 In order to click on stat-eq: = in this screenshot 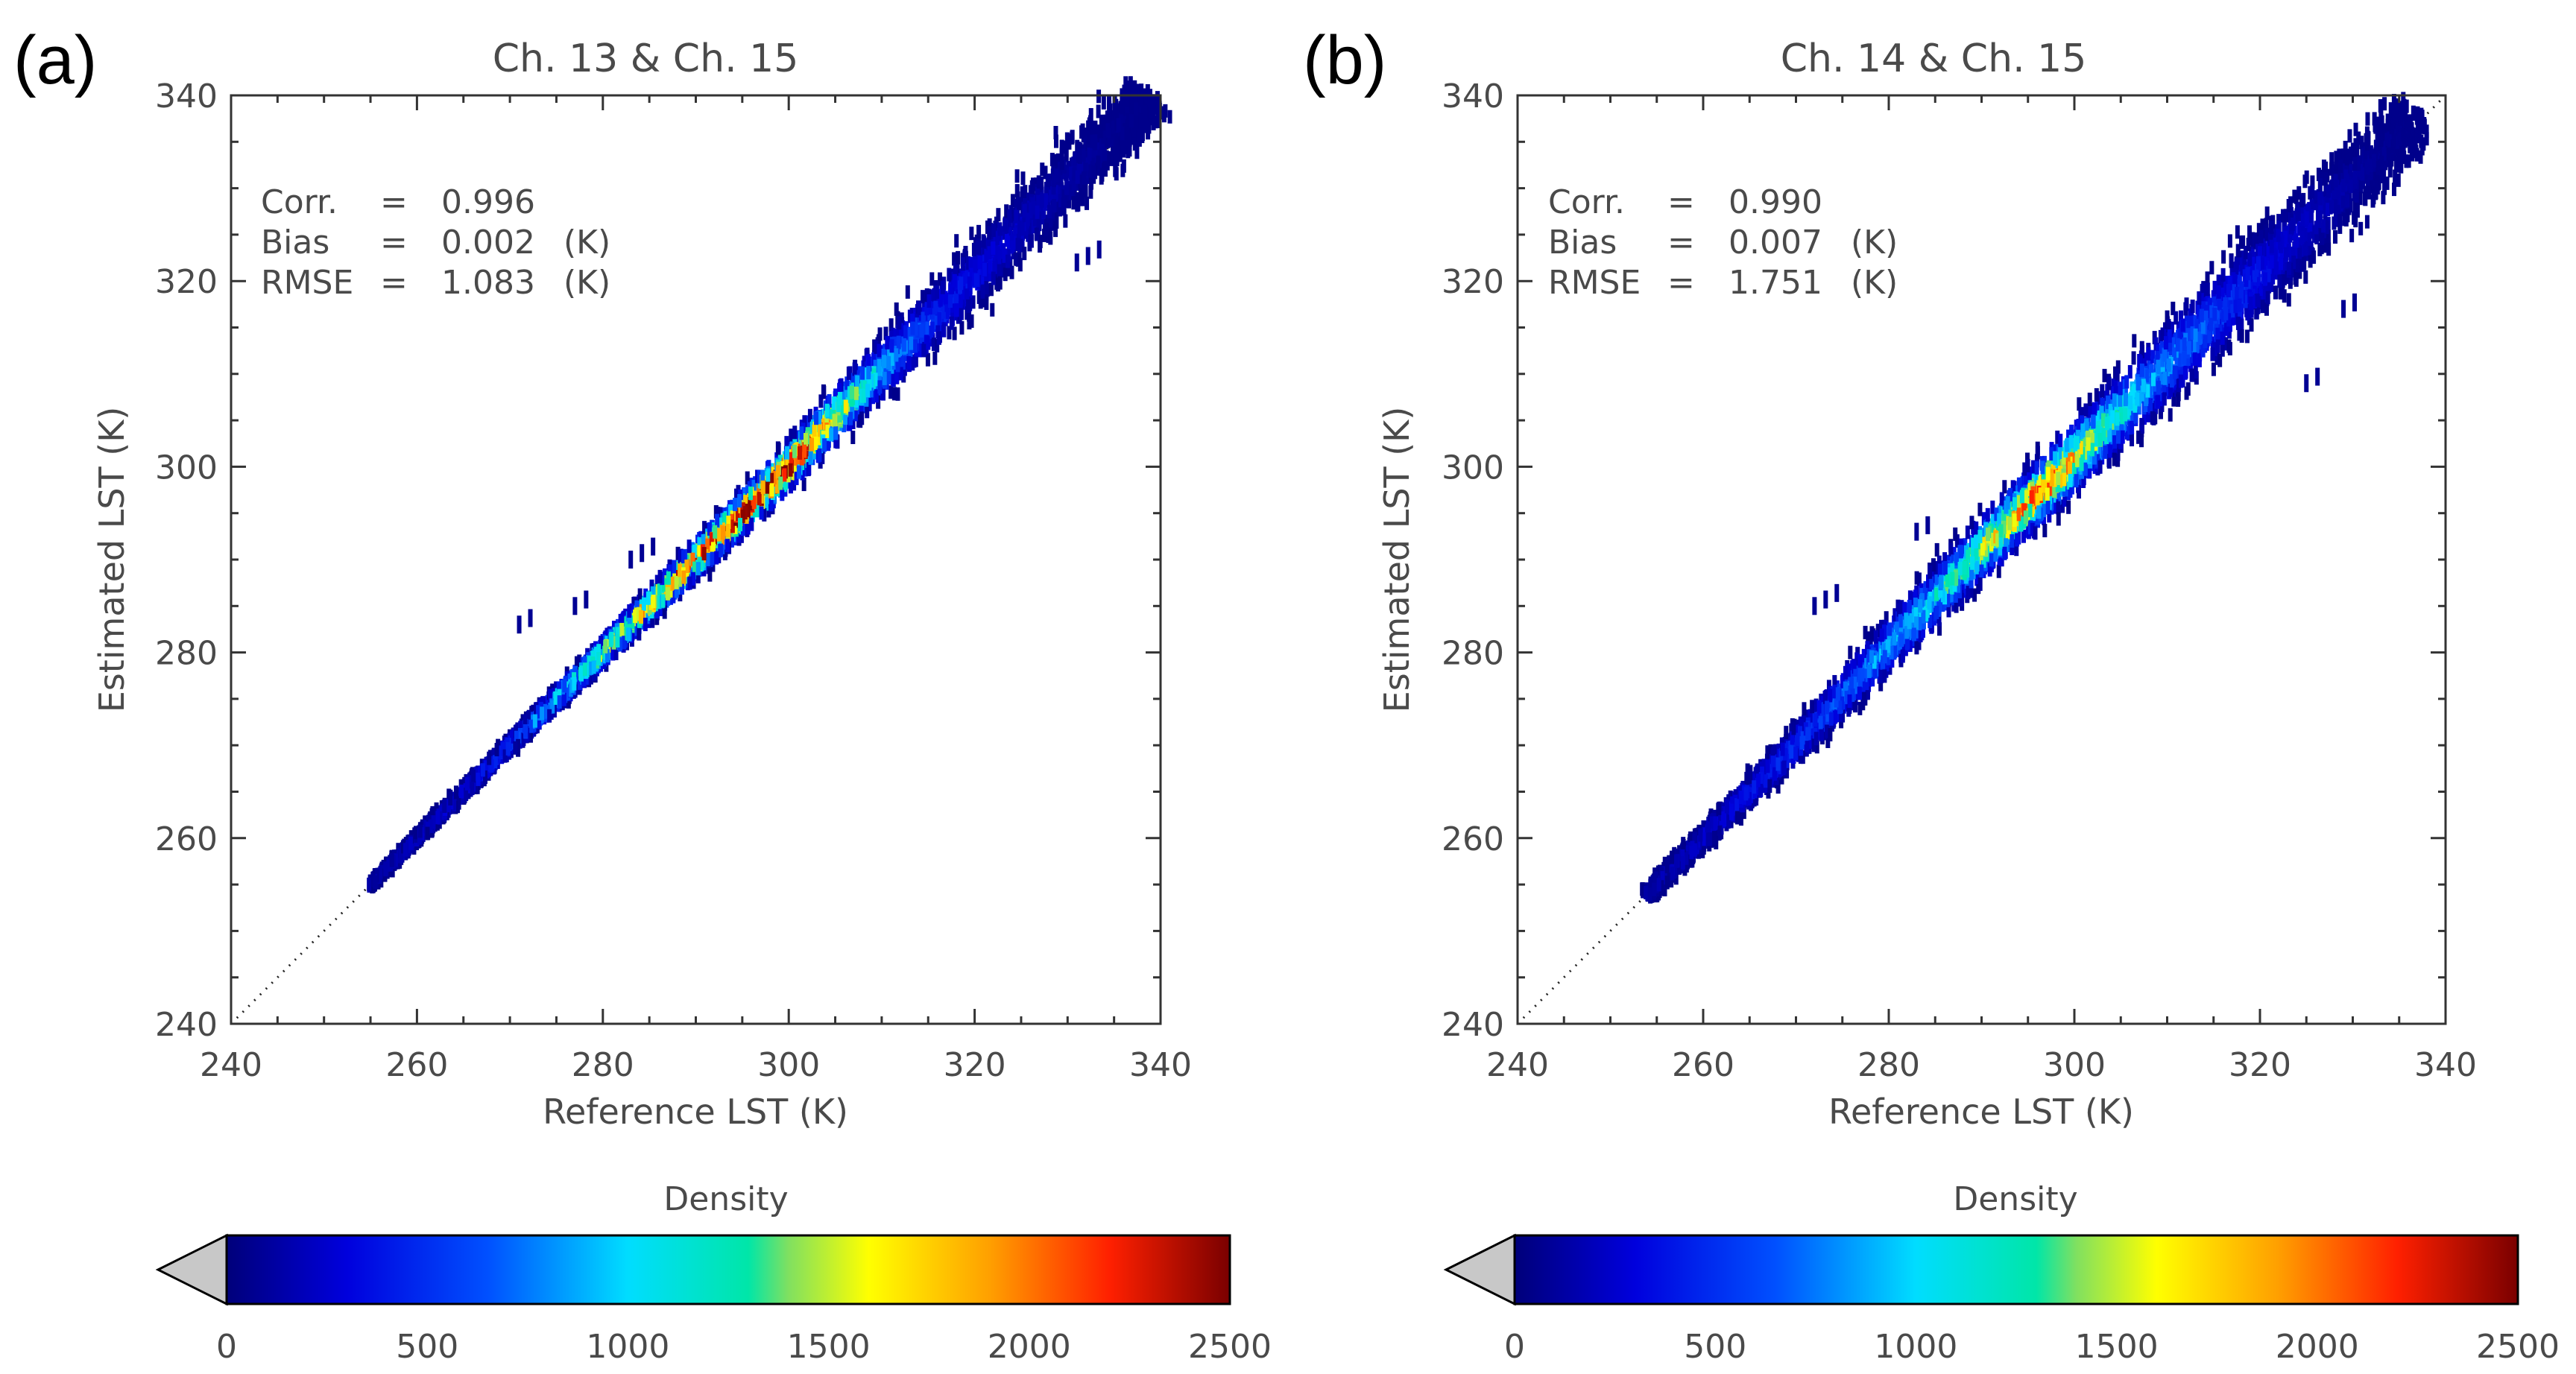, I will do `click(394, 283)`.